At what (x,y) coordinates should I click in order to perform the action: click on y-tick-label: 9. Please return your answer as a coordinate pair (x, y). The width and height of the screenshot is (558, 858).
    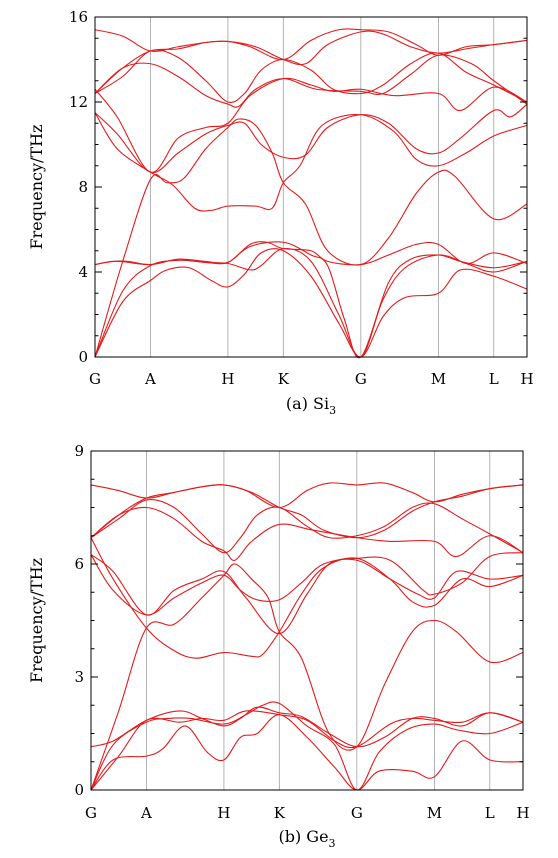
    Looking at the image, I should click on (79, 451).